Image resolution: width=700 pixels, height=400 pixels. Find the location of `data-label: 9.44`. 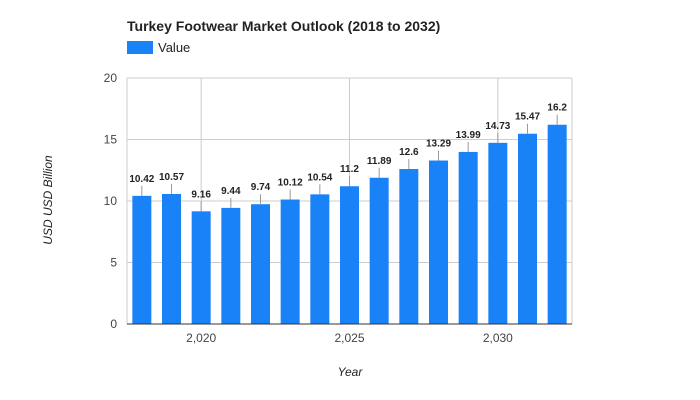

data-label: 9.44 is located at coordinates (231, 191).